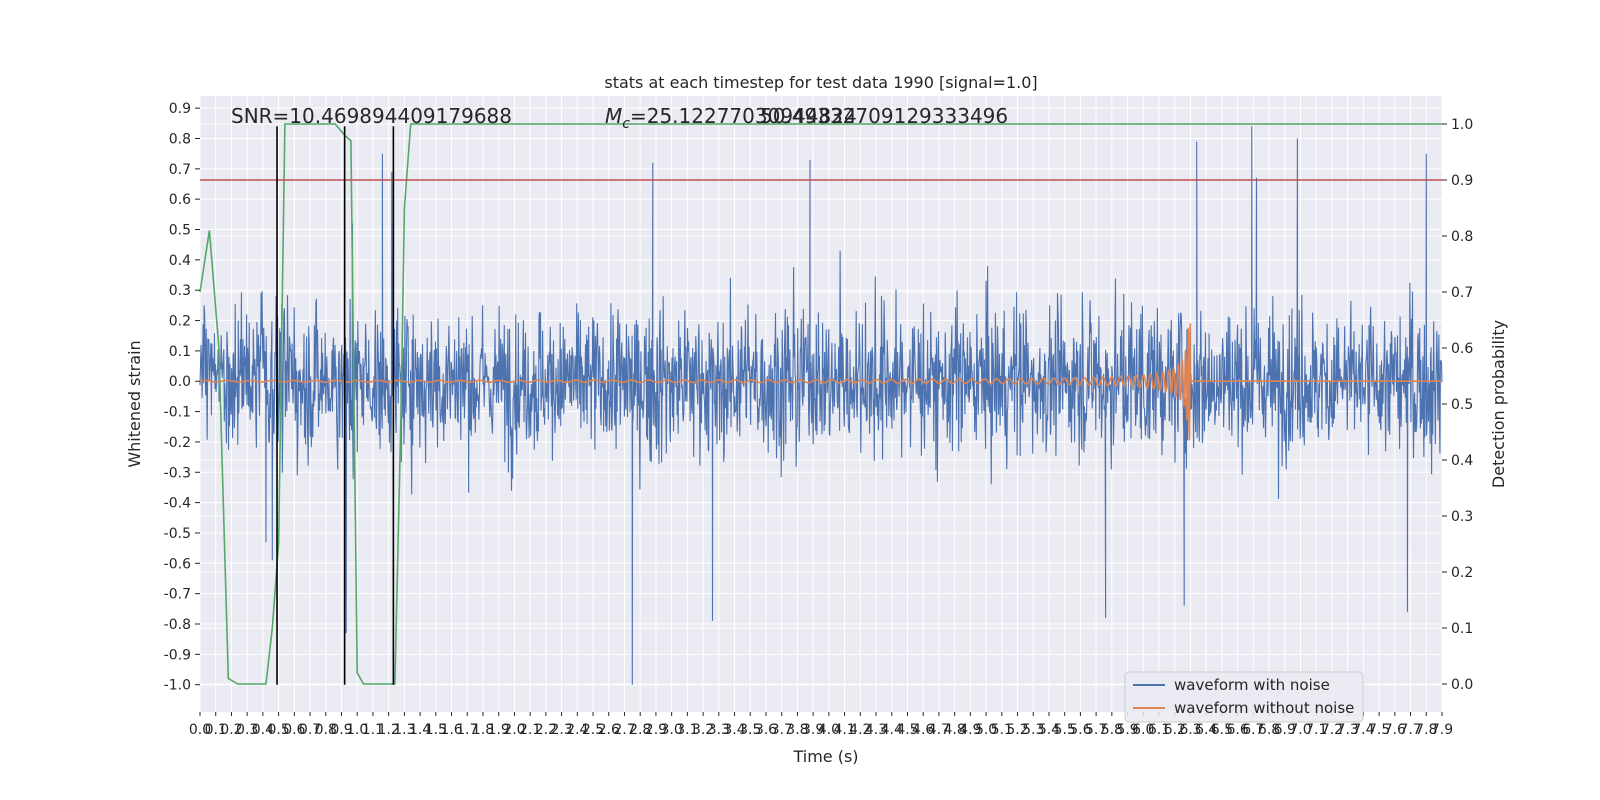 This screenshot has width=1600, height=800. I want to click on x-tick-label: 2.2, so click(546, 730).